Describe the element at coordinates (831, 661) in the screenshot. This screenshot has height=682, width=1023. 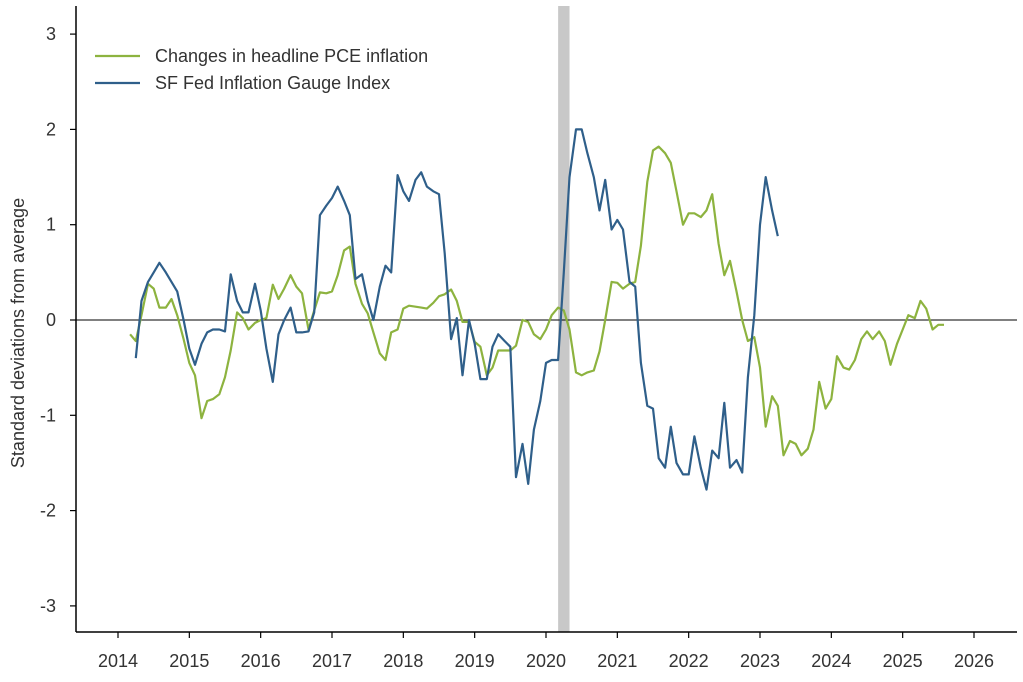
I see `x-tick-label: 2024` at that location.